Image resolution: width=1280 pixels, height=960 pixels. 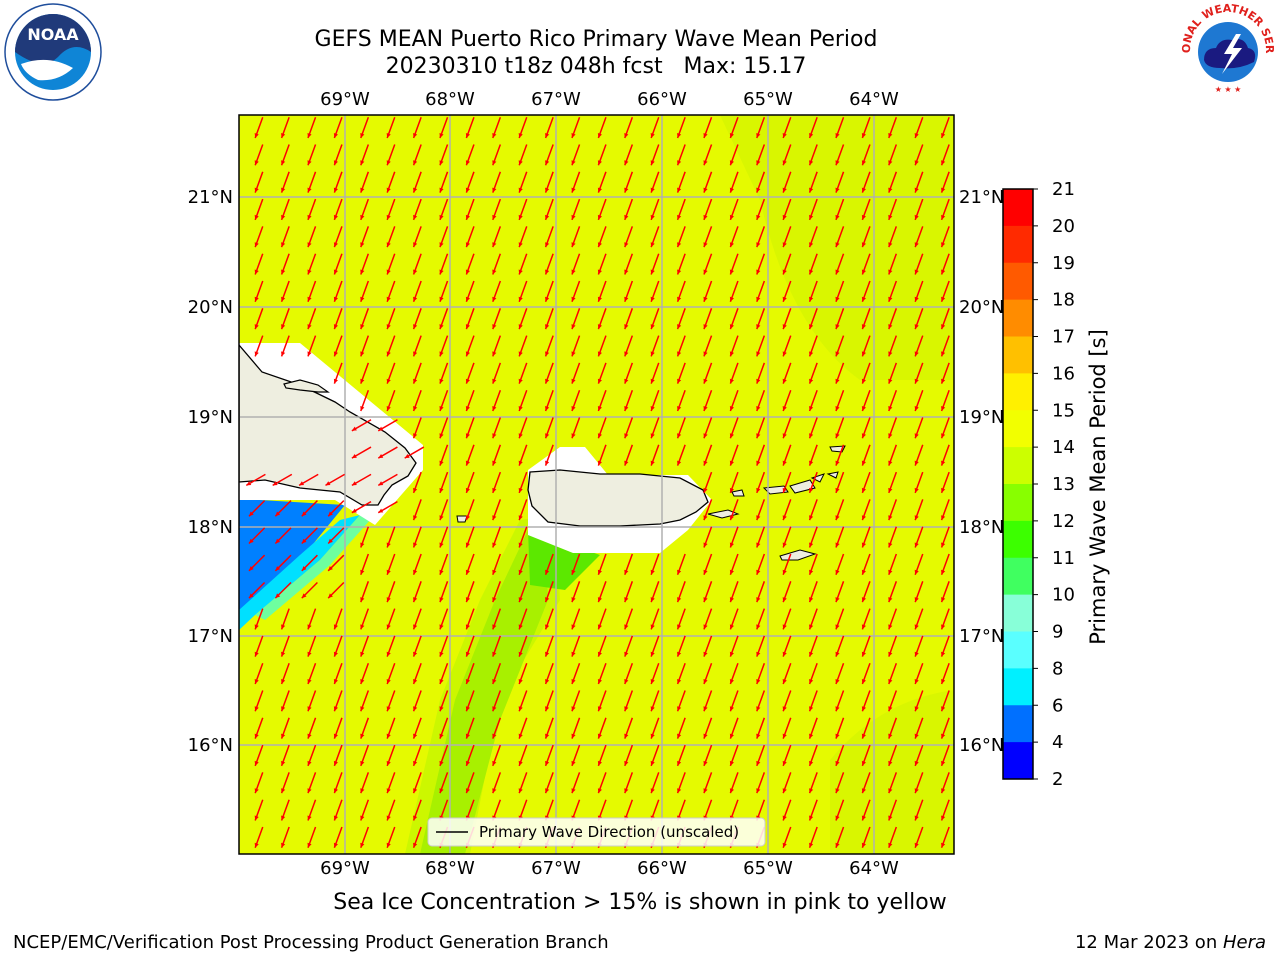 What do you see at coordinates (306, 386) in the screenshot?
I see `tortuga-island` at bounding box center [306, 386].